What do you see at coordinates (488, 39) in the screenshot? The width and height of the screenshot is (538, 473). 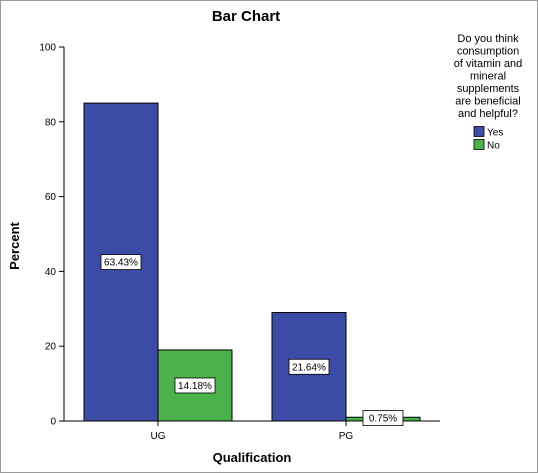 I see `legend-title-line: Do you think` at bounding box center [488, 39].